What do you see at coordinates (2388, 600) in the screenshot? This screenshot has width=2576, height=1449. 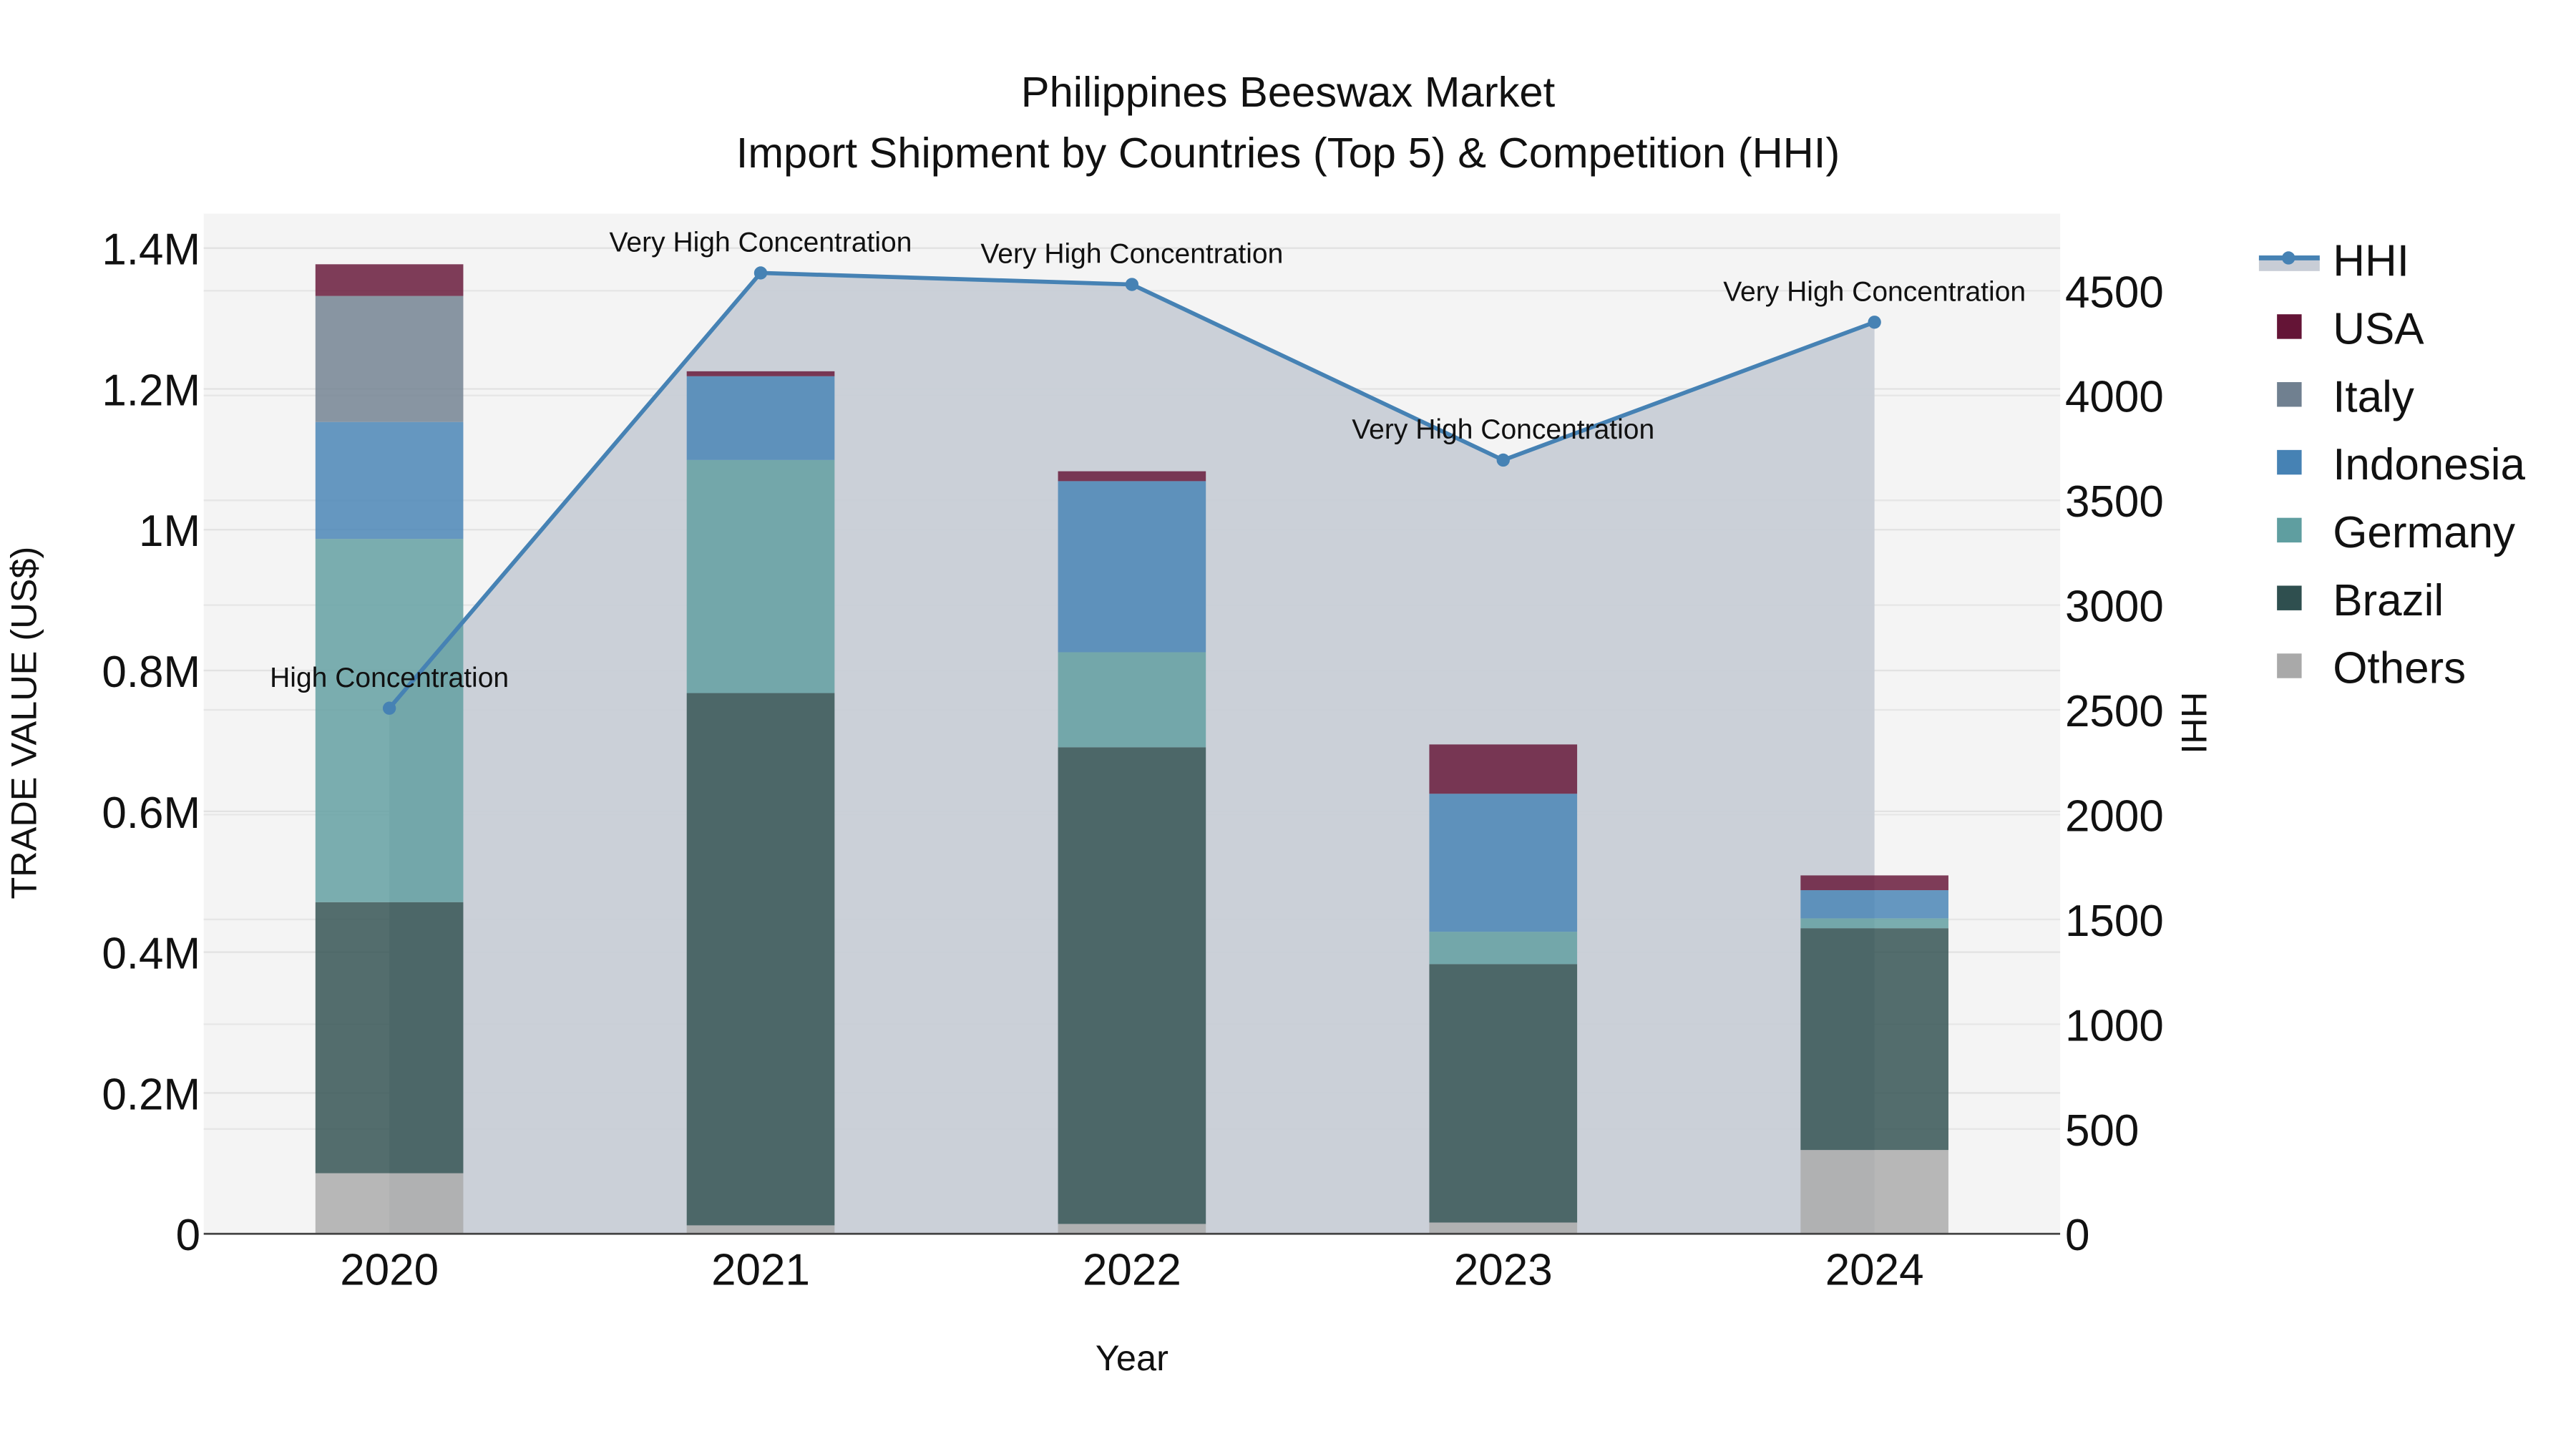 I see `legend-label: Brazil` at bounding box center [2388, 600].